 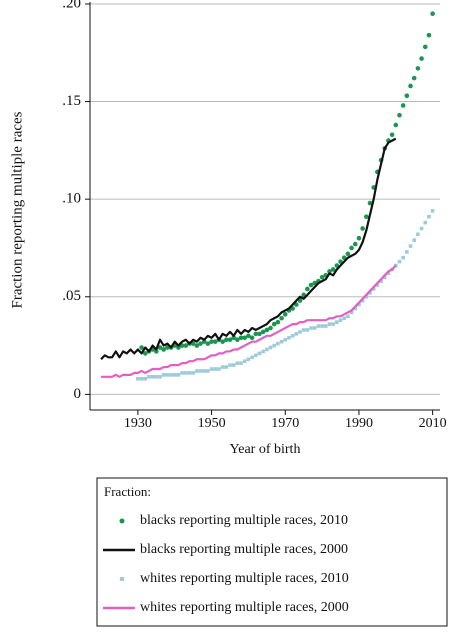 What do you see at coordinates (138, 423) in the screenshot?
I see `x-tick-label: 1930` at bounding box center [138, 423].